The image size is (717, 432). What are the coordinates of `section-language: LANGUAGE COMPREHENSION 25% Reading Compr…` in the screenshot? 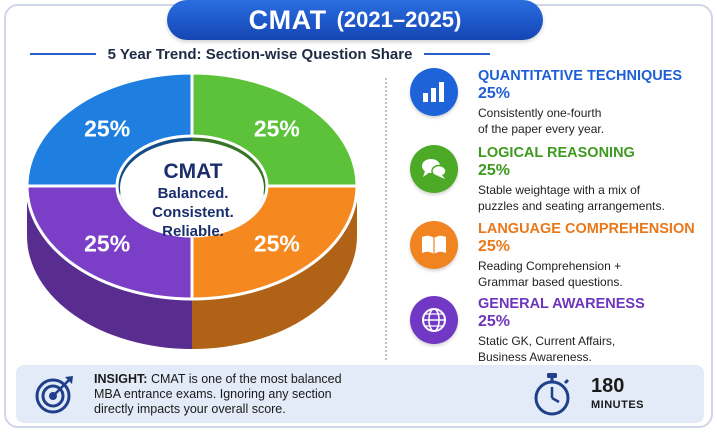 It's located at (560, 255).